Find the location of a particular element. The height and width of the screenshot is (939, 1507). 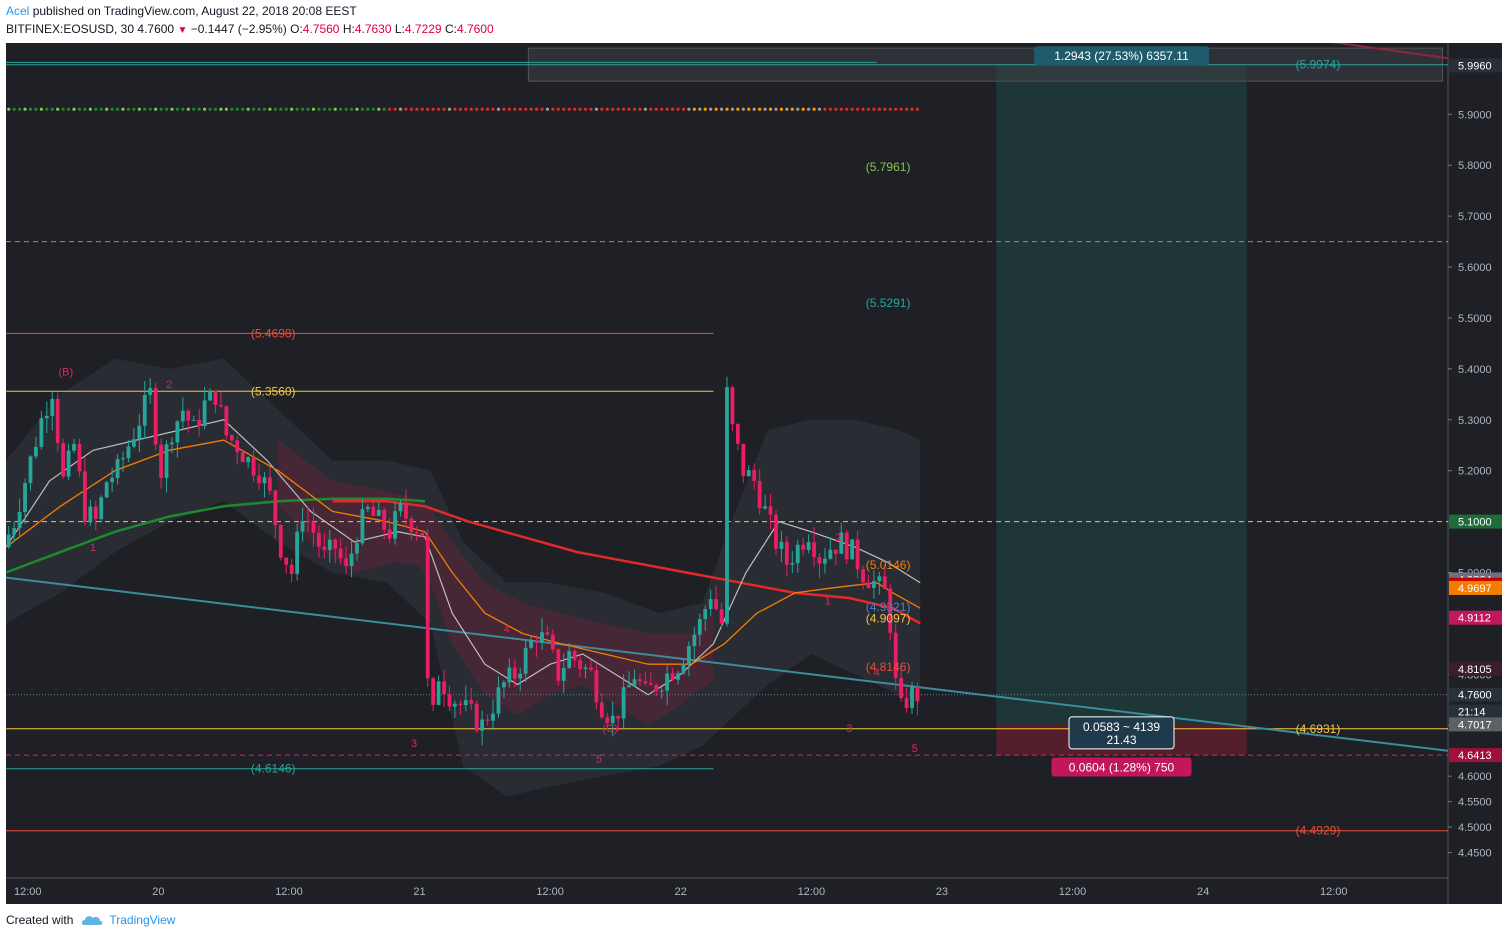

wave-label: (C) is located at coordinates (609, 729).